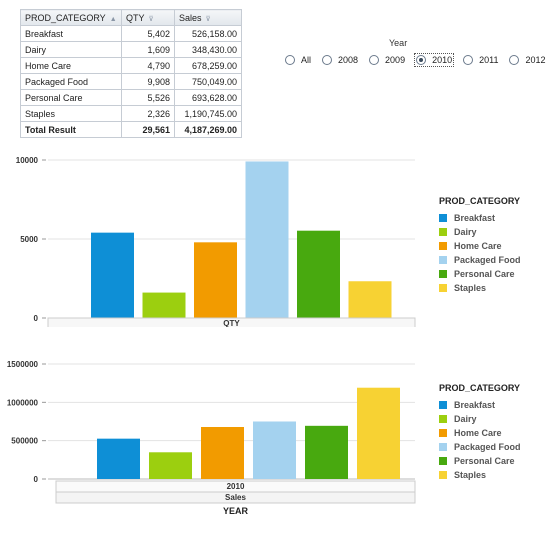 This screenshot has width=550, height=533. I want to click on col-header-prod-category: PROD_CATEGORY ▲, so click(71, 17).